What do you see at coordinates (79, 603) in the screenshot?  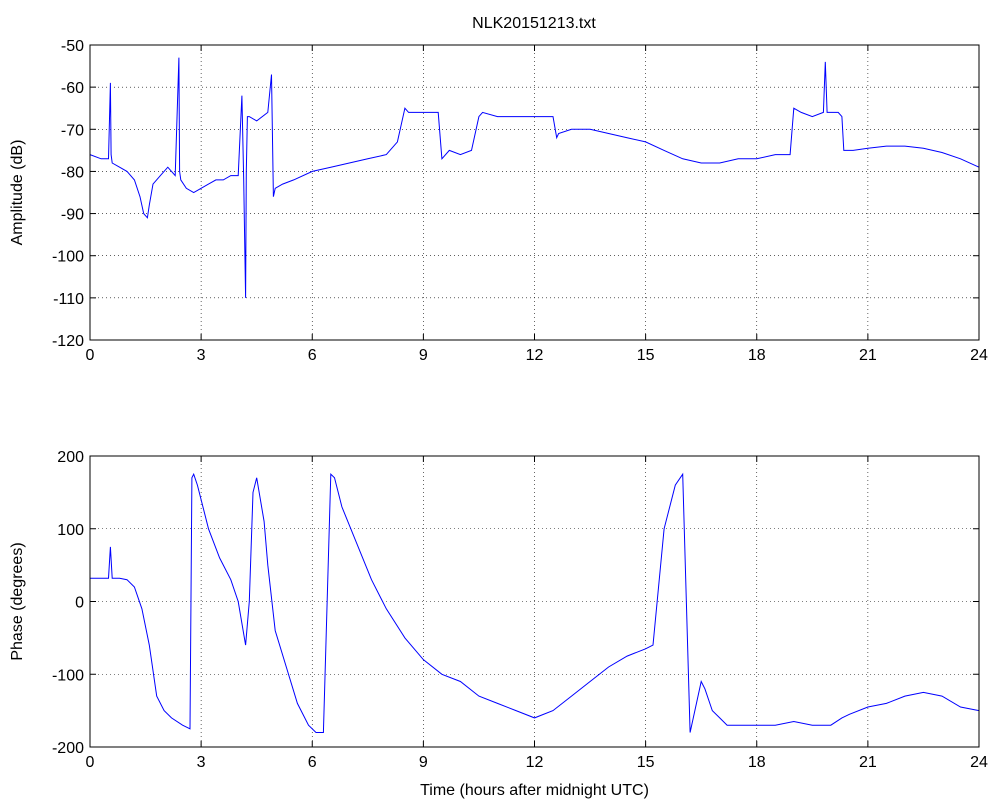 I see `y-tick-label: 0` at bounding box center [79, 603].